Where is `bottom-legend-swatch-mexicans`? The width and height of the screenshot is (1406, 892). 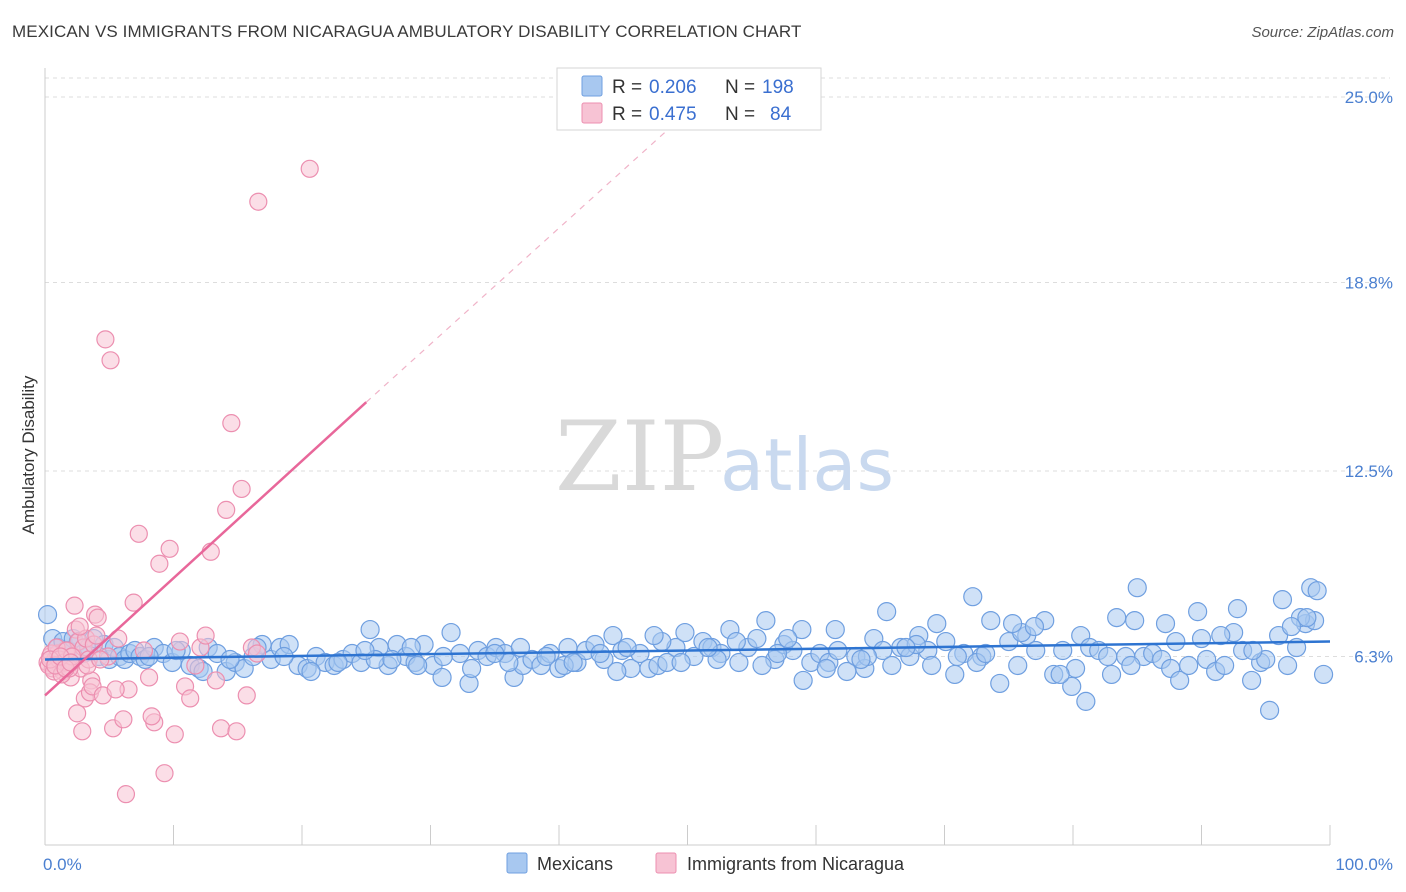 bottom-legend-swatch-mexicans is located at coordinates (517, 863).